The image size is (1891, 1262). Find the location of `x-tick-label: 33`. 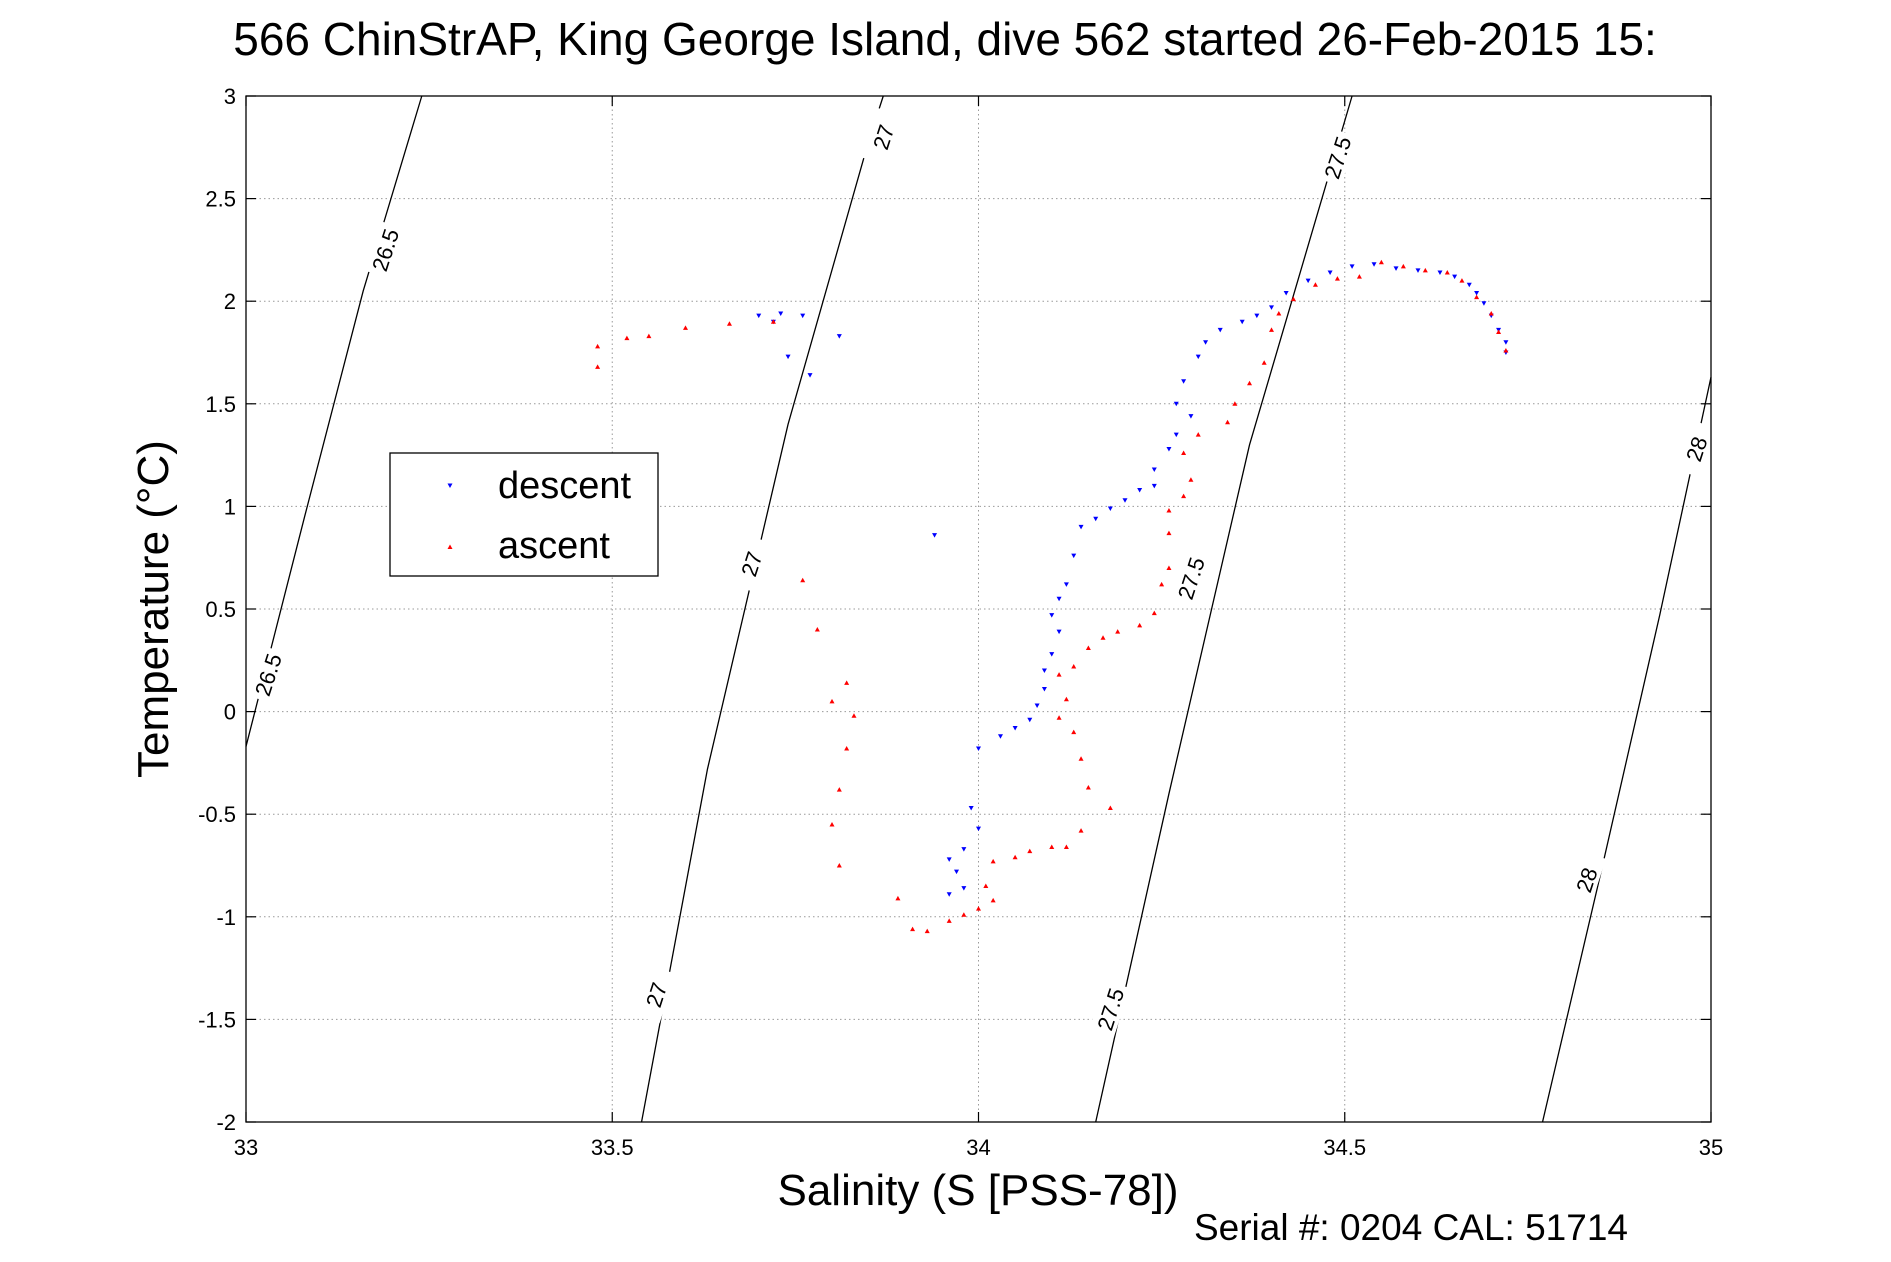

x-tick-label: 33 is located at coordinates (246, 1147).